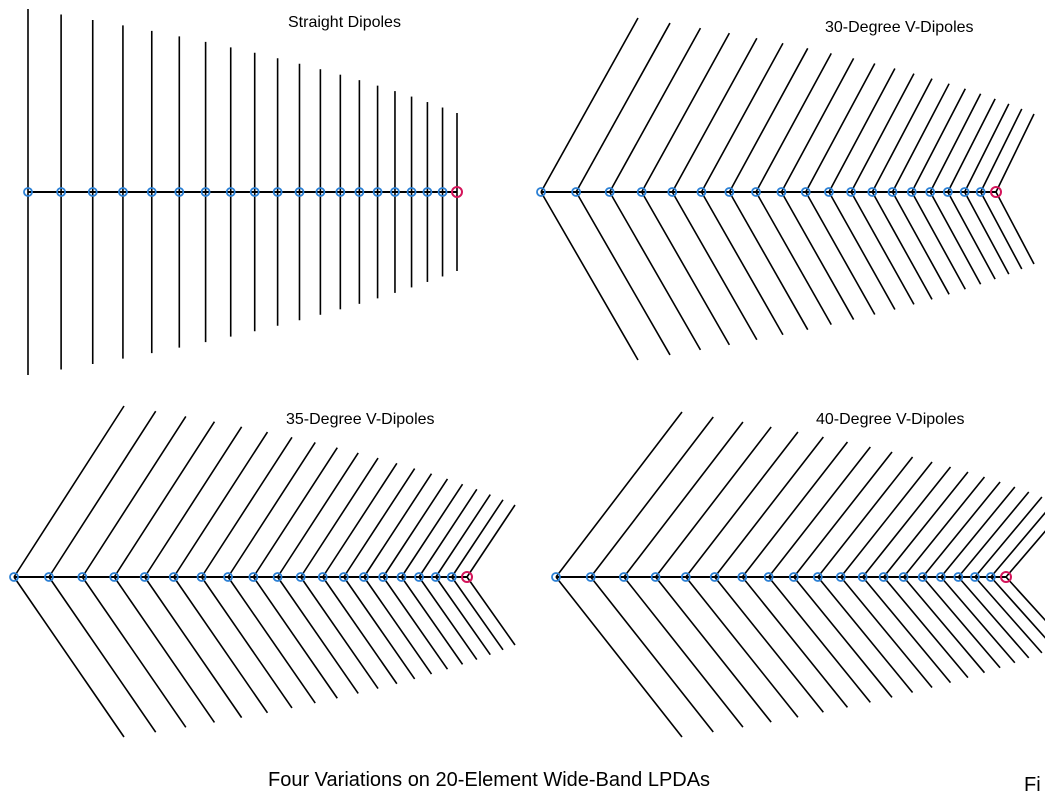 The height and width of the screenshot is (791, 1045). Describe the element at coordinates (890, 419) in the screenshot. I see `panel-title-v40: 40-Degree V-Dipoles` at that location.